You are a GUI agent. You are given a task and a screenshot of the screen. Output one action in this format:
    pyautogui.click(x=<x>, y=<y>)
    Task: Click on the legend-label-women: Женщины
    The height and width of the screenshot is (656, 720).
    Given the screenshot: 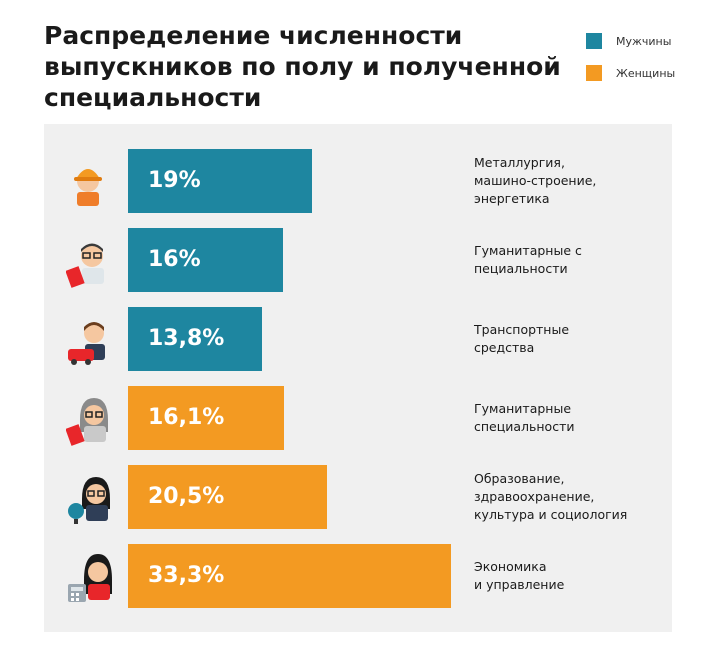 What is the action you would take?
    pyautogui.click(x=646, y=73)
    